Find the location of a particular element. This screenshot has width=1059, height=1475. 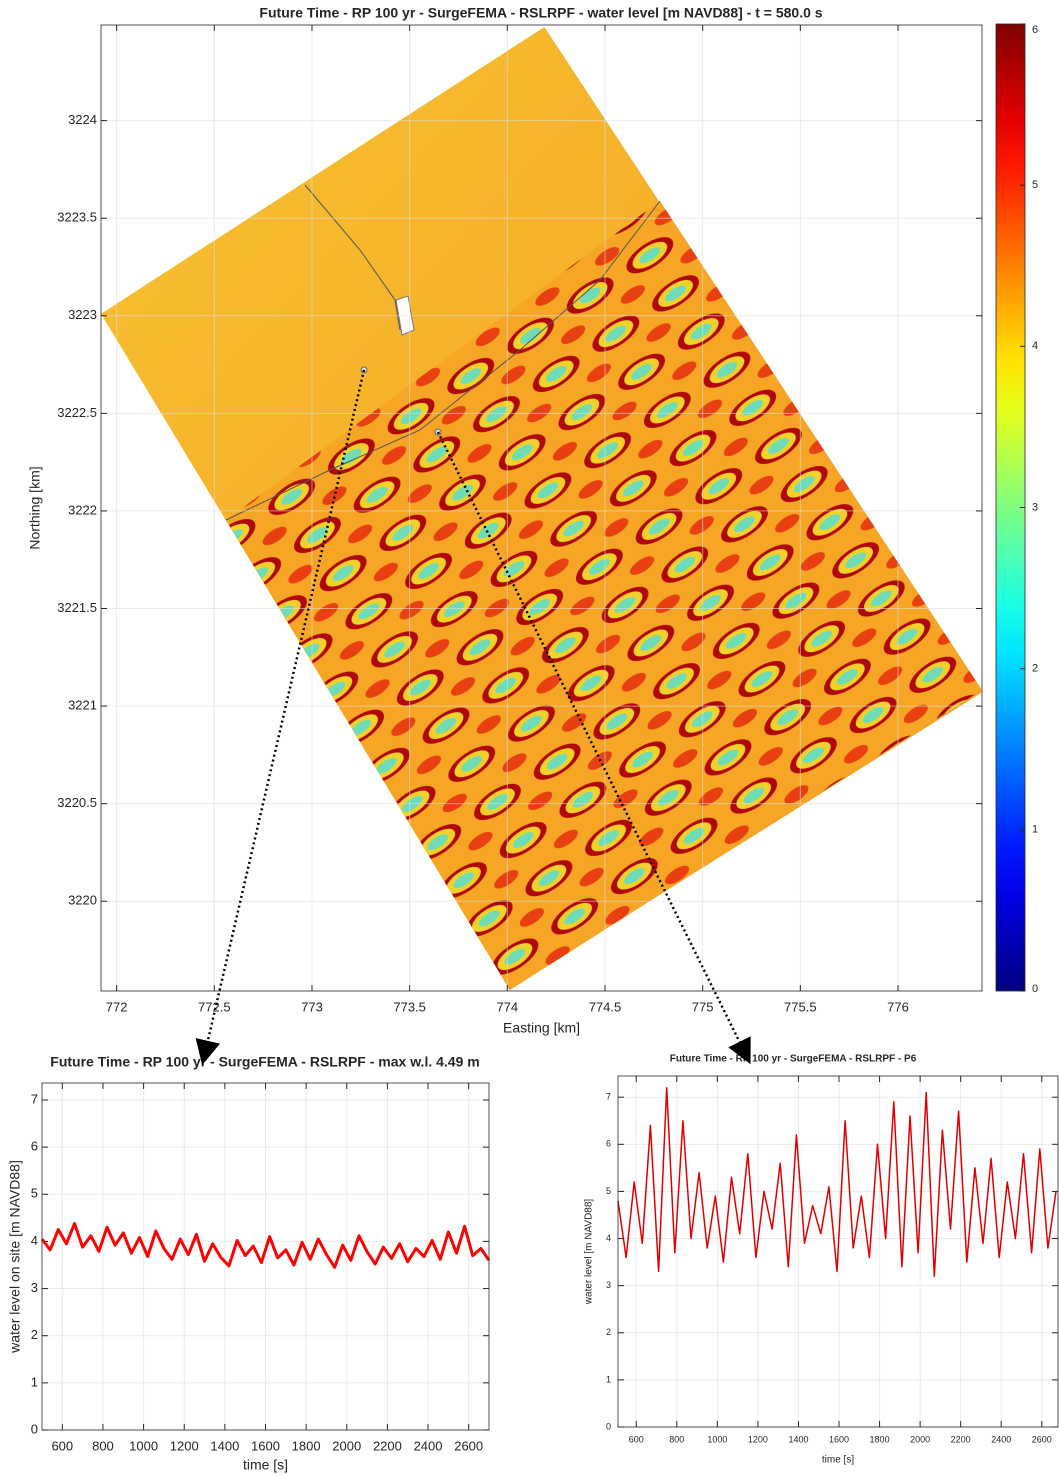

shoreline-contour is located at coordinates (443, 360).